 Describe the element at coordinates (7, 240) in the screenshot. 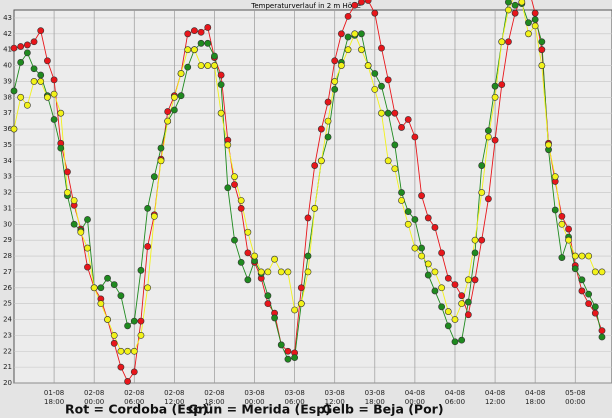

I see `y-tick-label: 29` at that location.